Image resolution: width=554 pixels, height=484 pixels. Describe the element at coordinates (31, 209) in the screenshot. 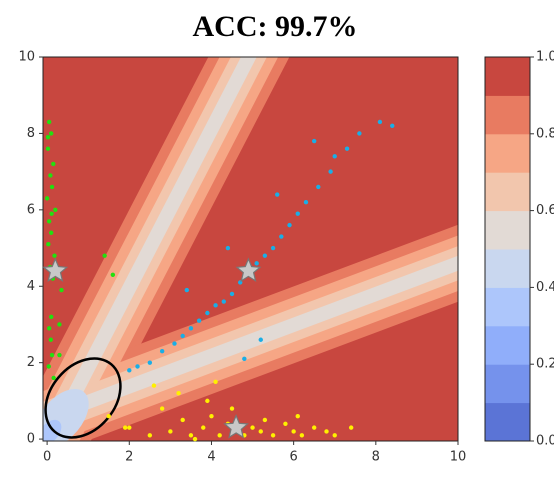

I see `y-tick-label: 6` at that location.